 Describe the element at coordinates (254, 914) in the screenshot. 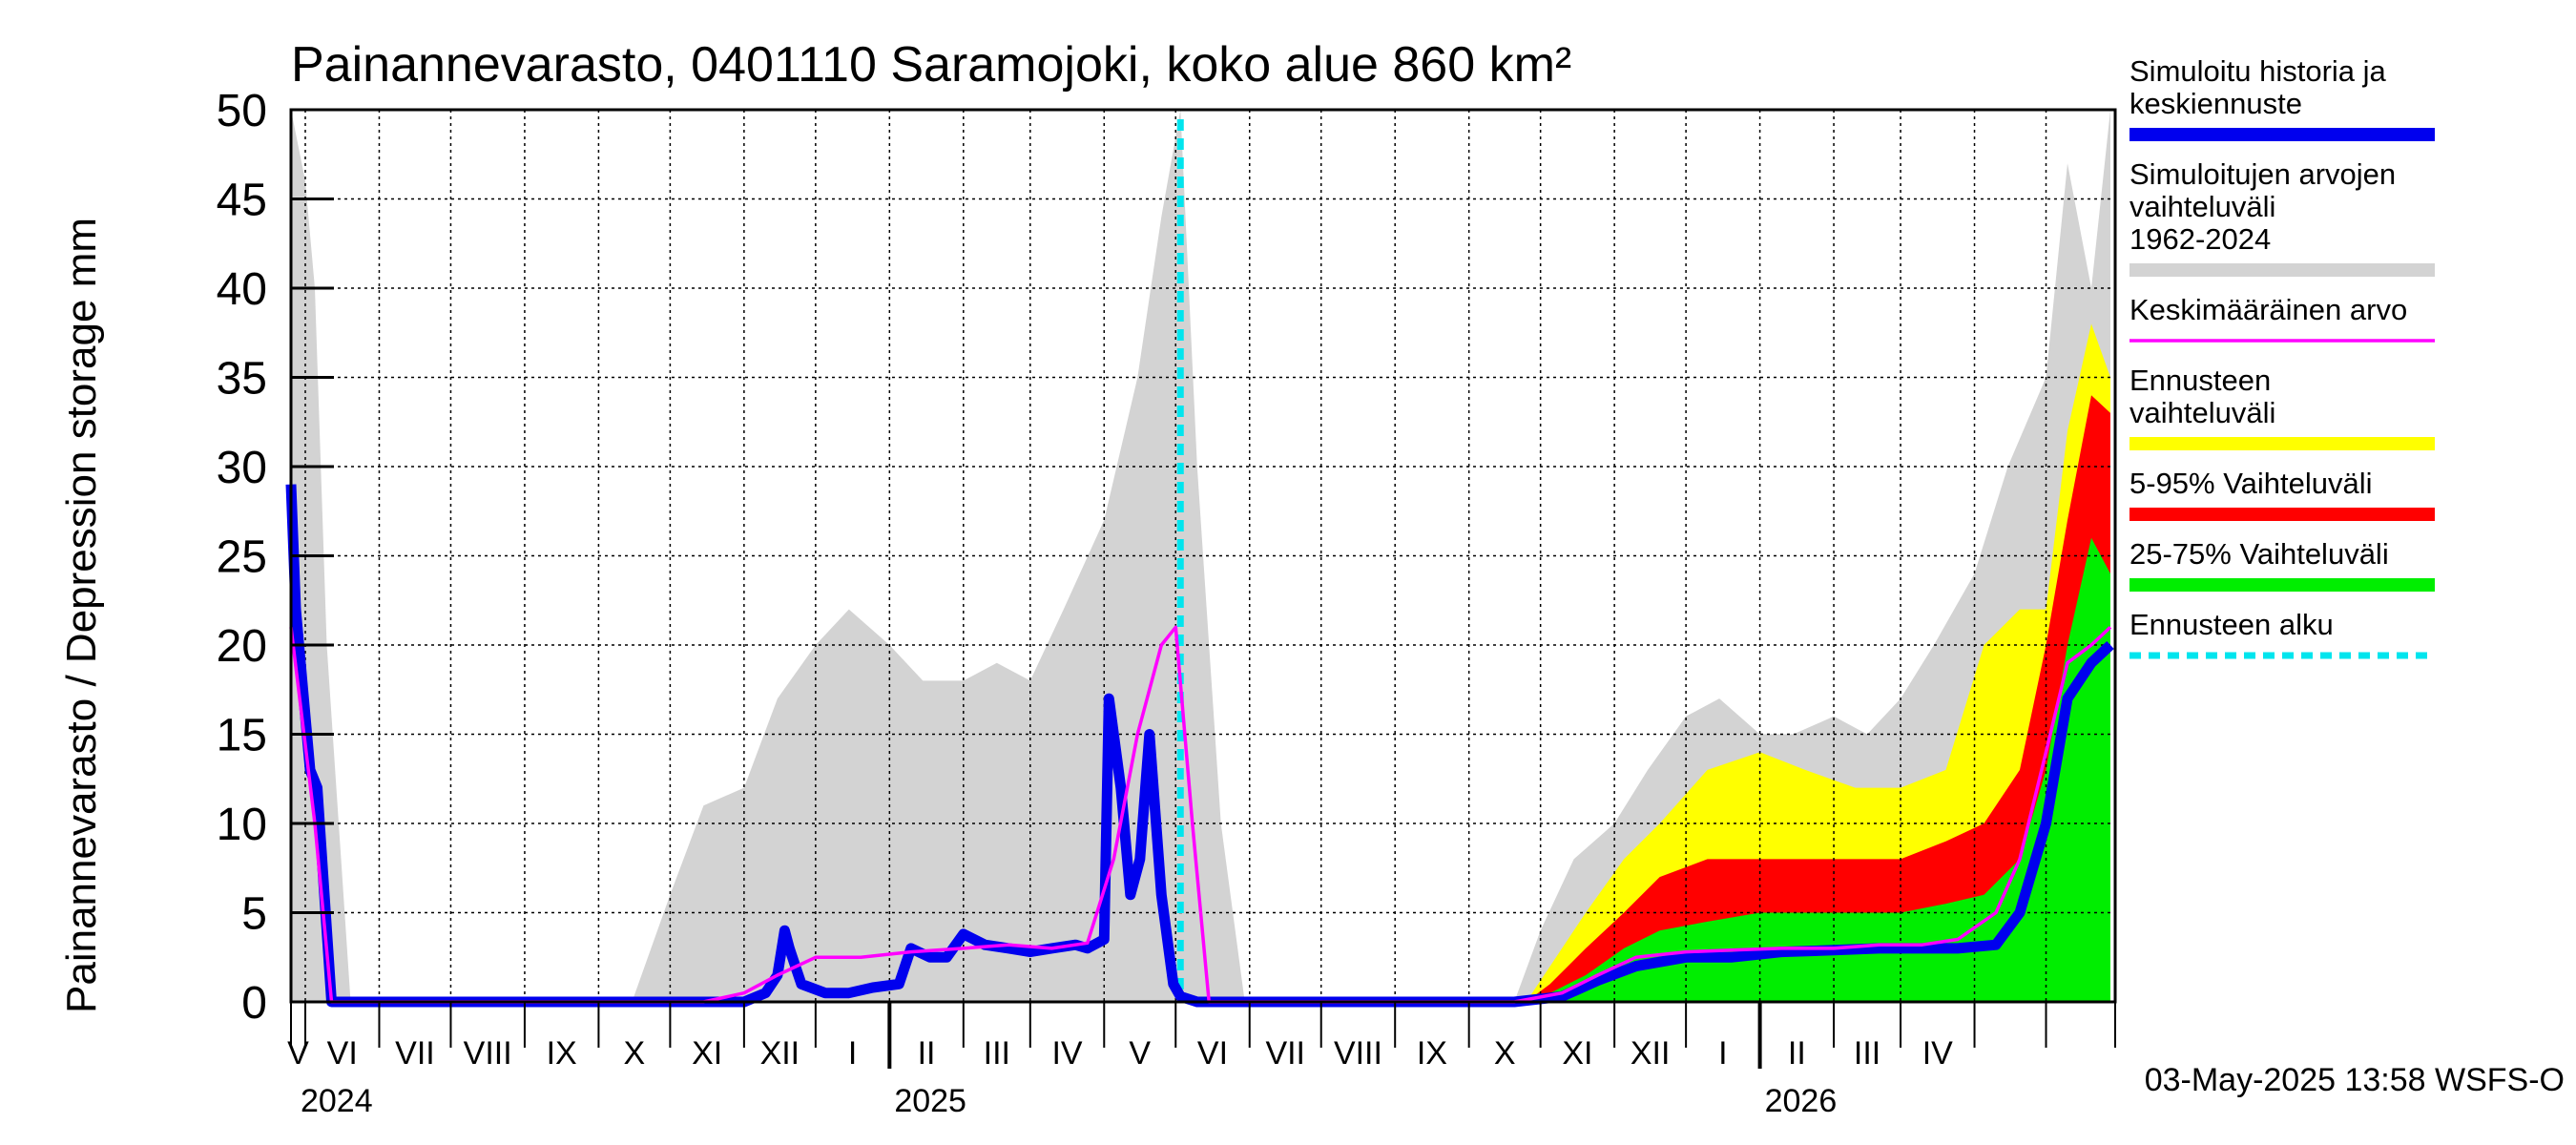

I see `y-tick-label: 5` at that location.